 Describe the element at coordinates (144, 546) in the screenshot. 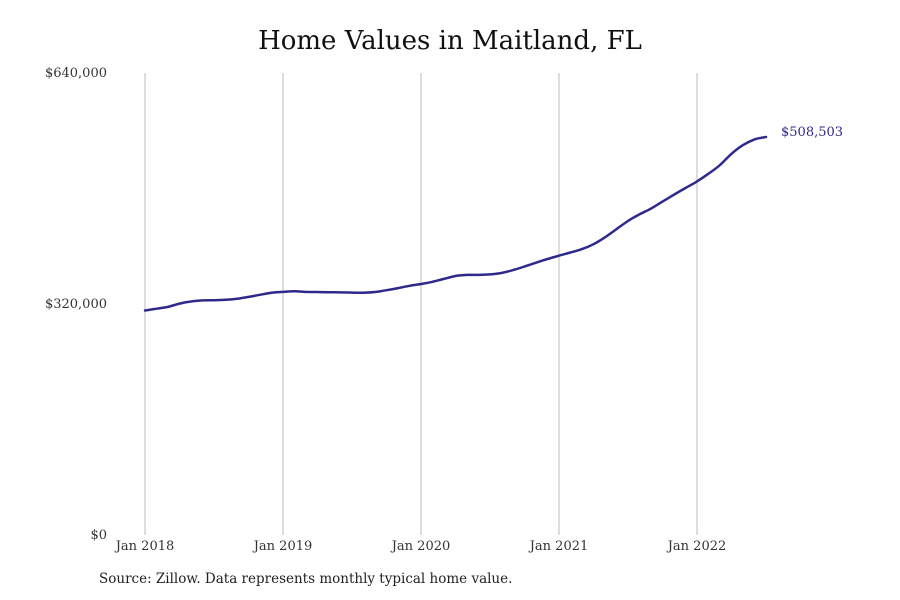

I see `x-tick-label: Jan 2018` at that location.